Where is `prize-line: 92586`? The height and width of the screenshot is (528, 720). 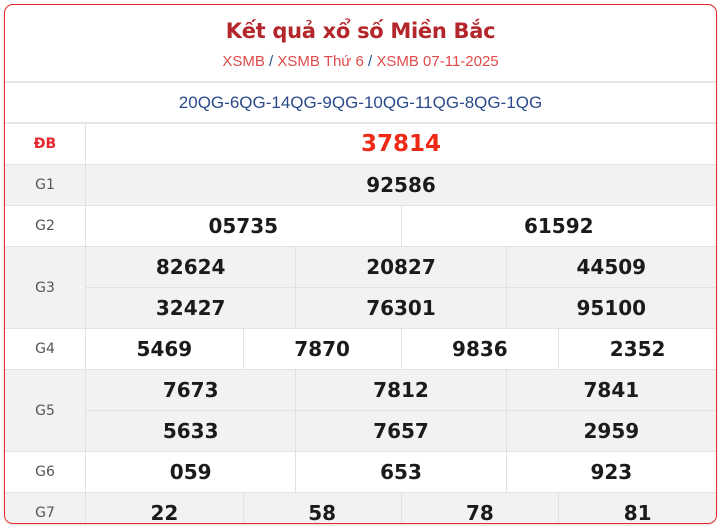
prize-line: 92586 is located at coordinates (401, 185).